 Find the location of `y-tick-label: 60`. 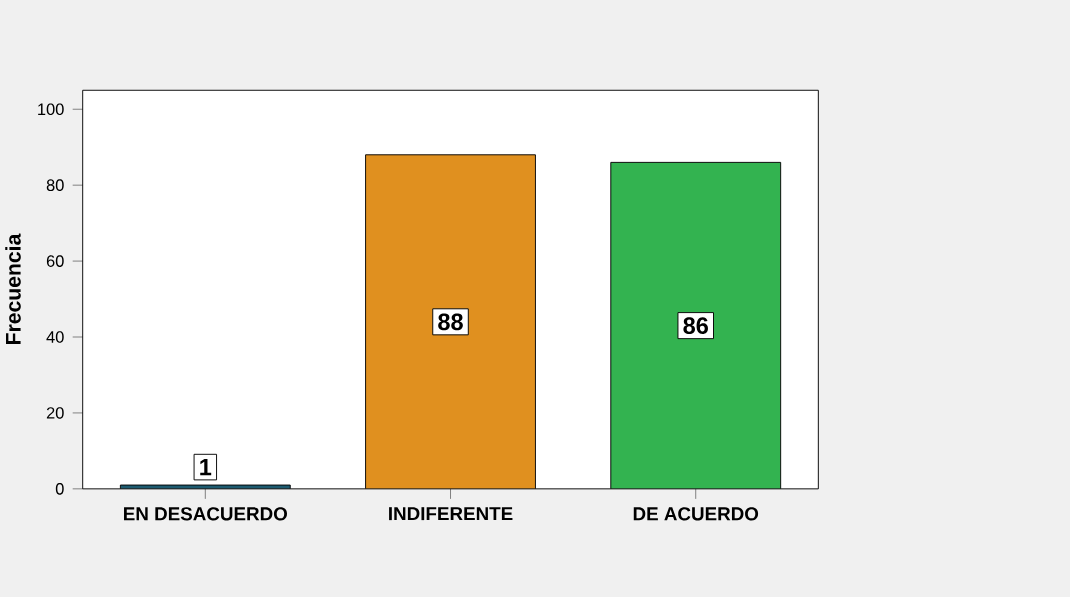

y-tick-label: 60 is located at coordinates (55, 261).